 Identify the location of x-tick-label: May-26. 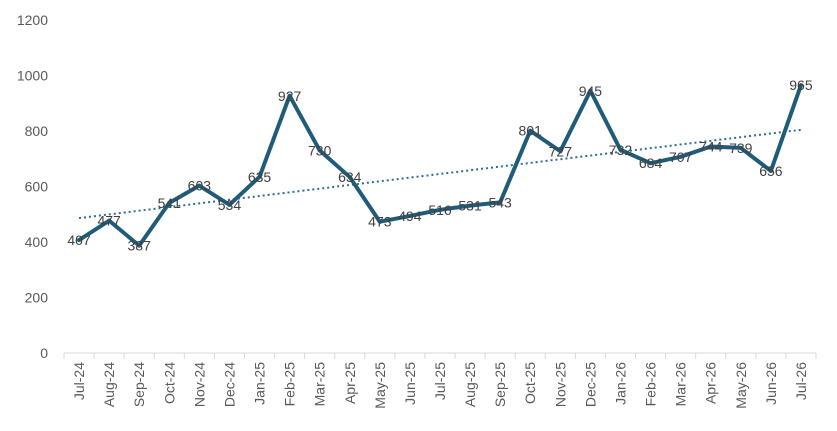
(741, 385).